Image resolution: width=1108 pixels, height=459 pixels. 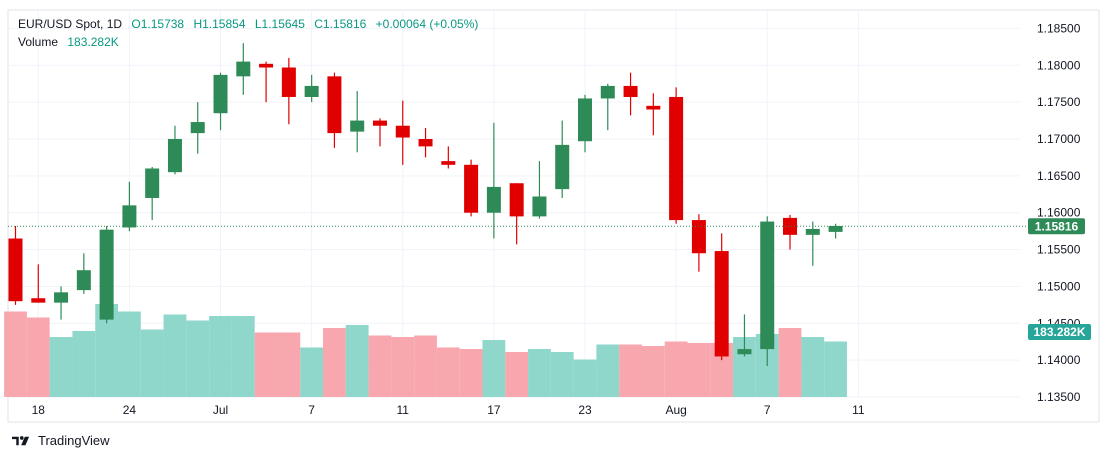 I want to click on last-price-label: 1.15816, so click(x=1057, y=226).